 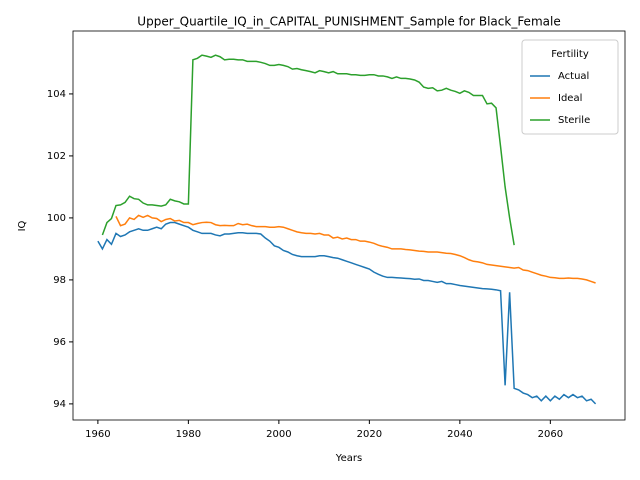 What do you see at coordinates (573, 76) in the screenshot?
I see `legend-label: Actual` at bounding box center [573, 76].